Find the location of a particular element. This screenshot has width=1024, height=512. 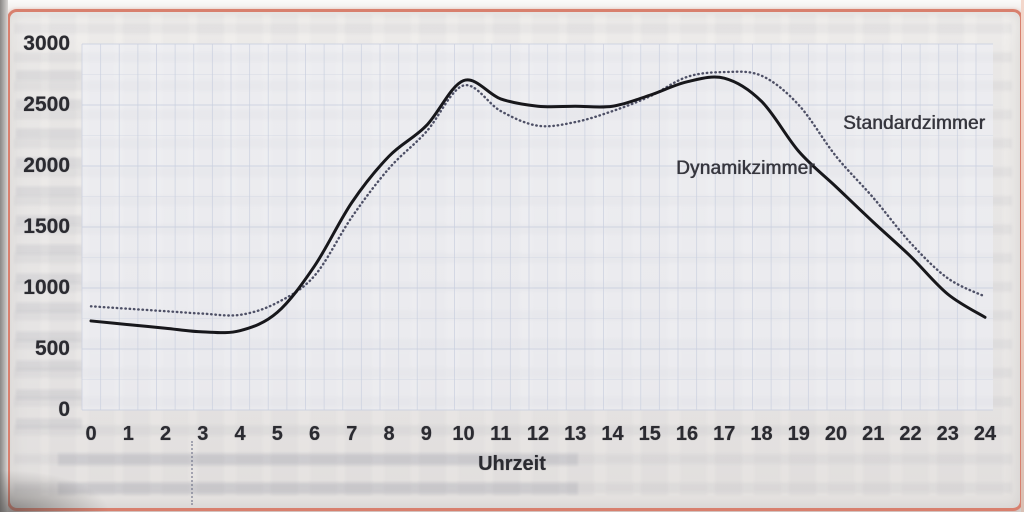

x-tick-6: 6 is located at coordinates (314, 434).